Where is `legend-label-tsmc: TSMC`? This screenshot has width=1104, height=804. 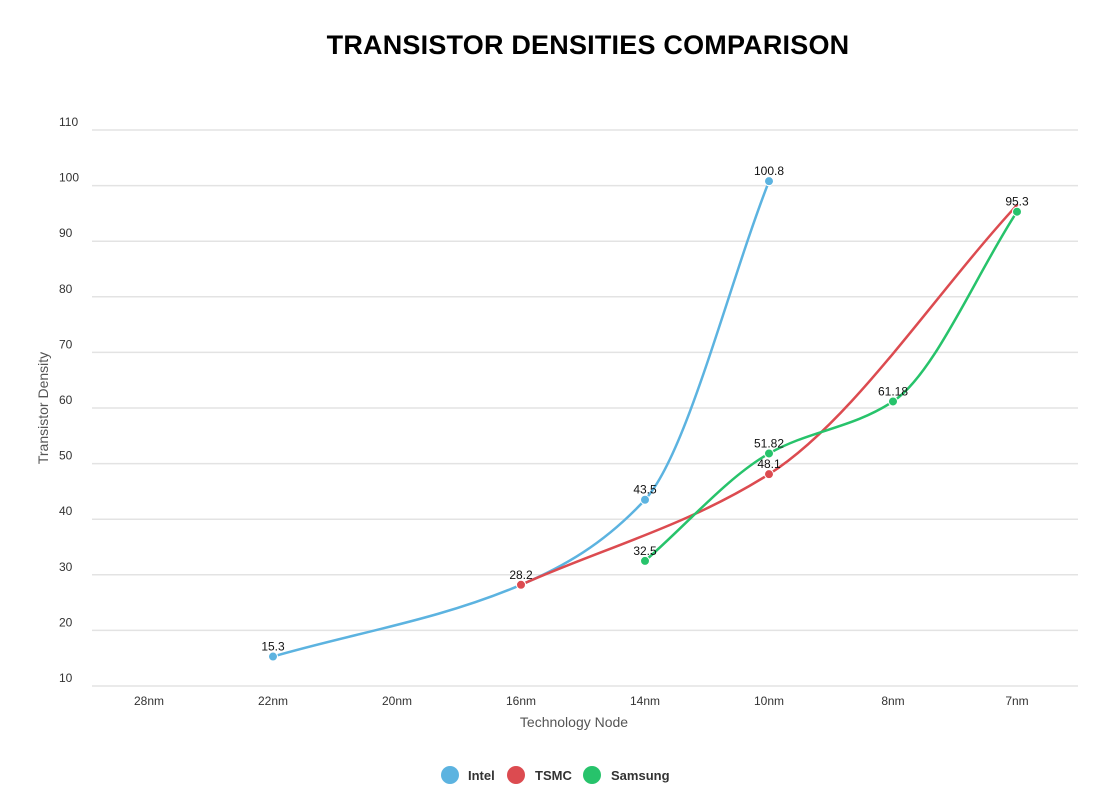 legend-label-tsmc: TSMC is located at coordinates (553, 775).